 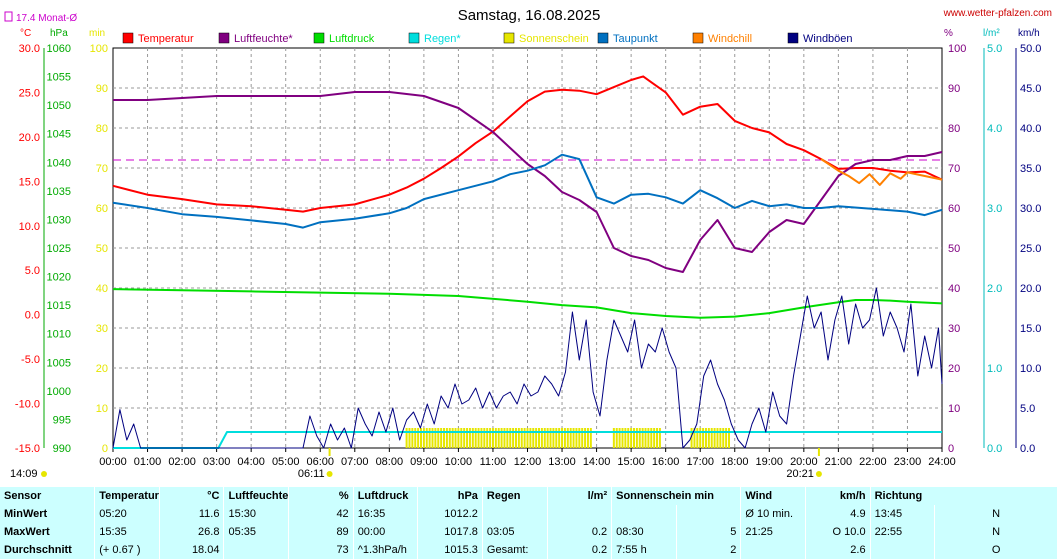 I want to click on stats-cell: 26.8, so click(x=192, y=532).